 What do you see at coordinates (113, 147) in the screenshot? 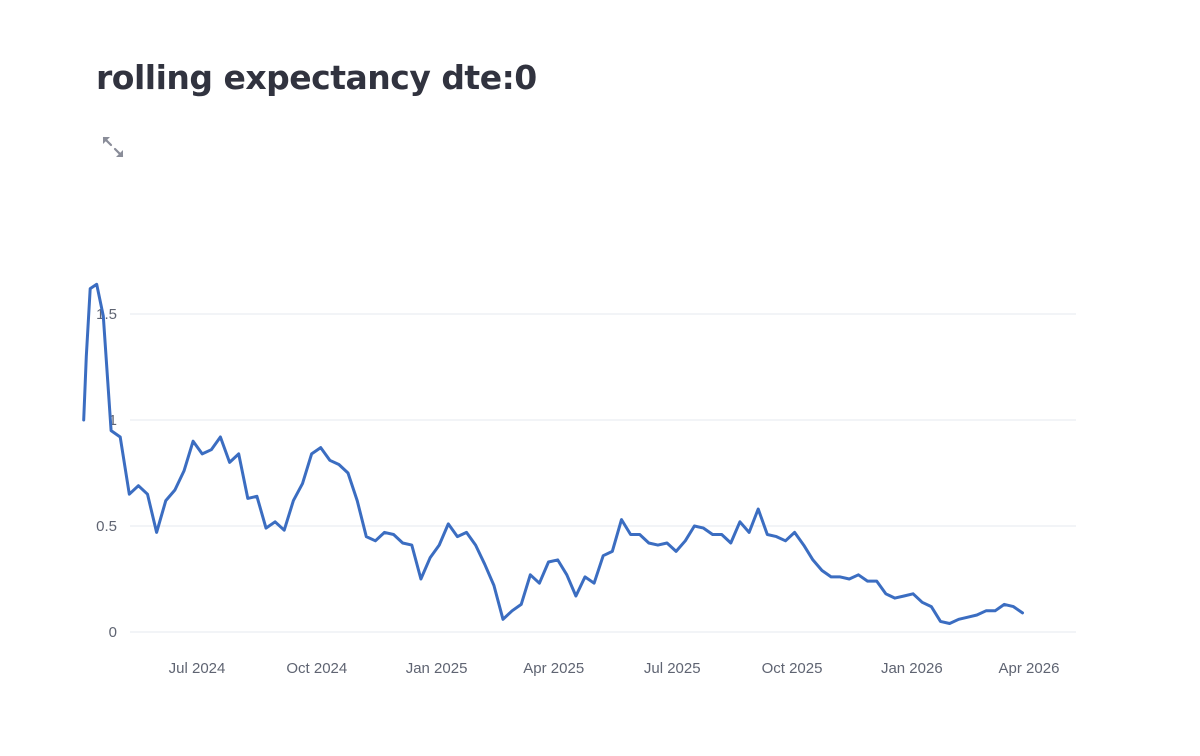
I see `fullscreen-button` at bounding box center [113, 147].